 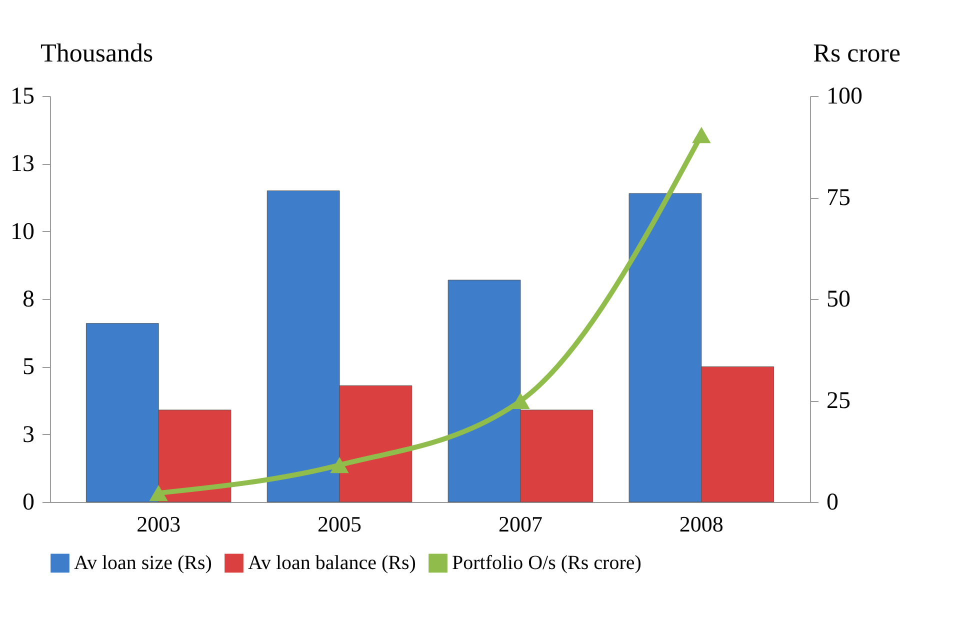 I want to click on y2-tick-label: 0, so click(x=832, y=503).